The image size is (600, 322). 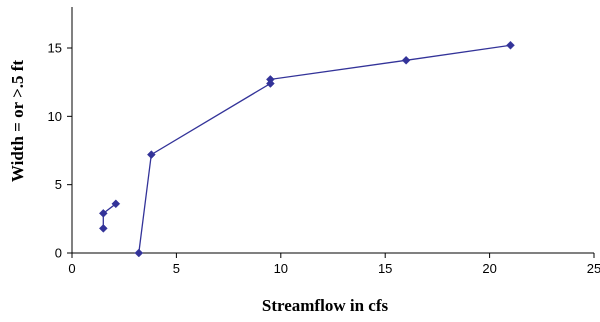 I want to click on x-tick-label: 5, so click(x=176, y=268).